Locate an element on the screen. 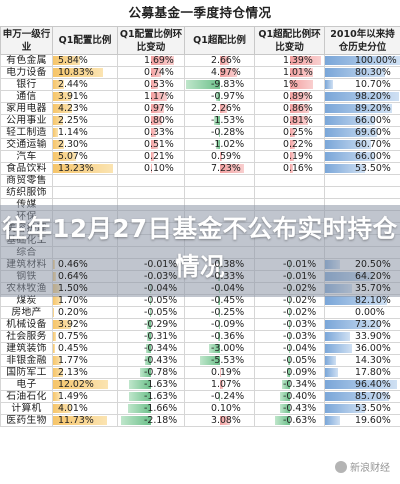 Image resolution: width=400 pixels, height=484 pixels. industry-cell: 通信 is located at coordinates (26, 96).